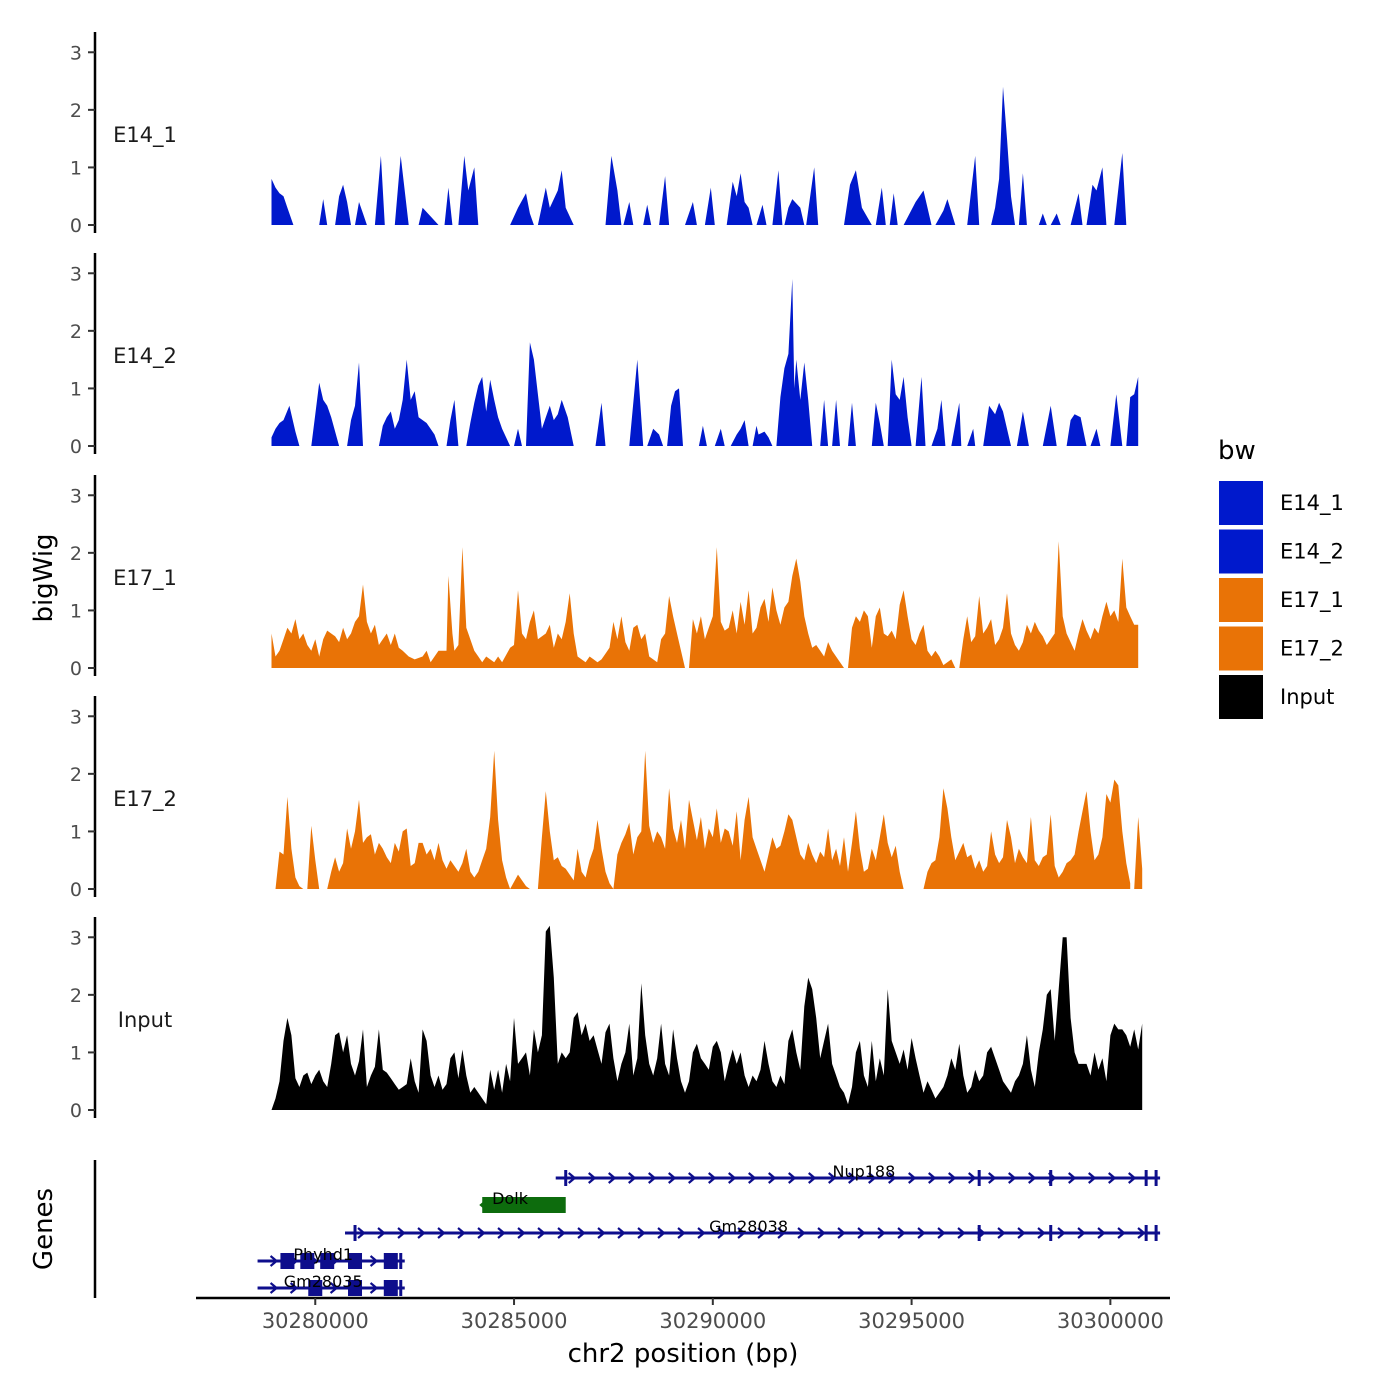 This screenshot has height=1400, width=1400. I want to click on track-E14_1: 0 1 2 3 E14_1, so click(598, 134).